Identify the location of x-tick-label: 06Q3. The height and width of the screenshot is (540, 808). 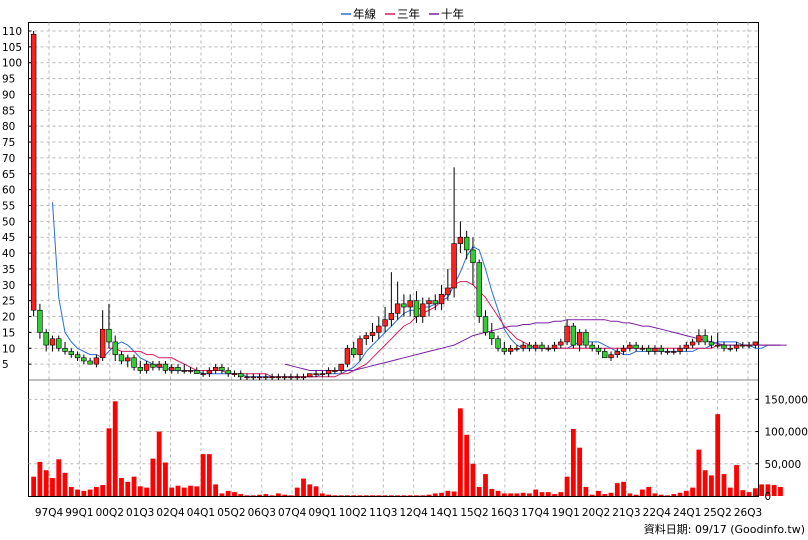
(262, 513).